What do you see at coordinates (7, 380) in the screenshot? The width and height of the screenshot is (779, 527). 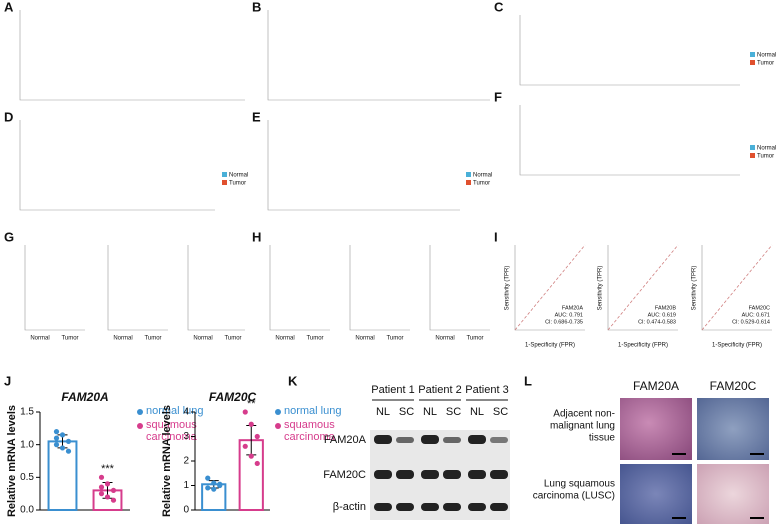 I see `panel-label: J` at bounding box center [7, 380].